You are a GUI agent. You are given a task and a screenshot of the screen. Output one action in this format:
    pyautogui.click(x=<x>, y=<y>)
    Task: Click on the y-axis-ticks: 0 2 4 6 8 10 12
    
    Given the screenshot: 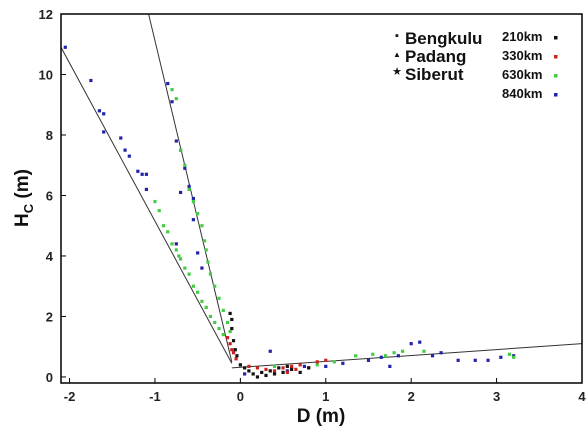 What is the action you would take?
    pyautogui.click(x=52, y=196)
    